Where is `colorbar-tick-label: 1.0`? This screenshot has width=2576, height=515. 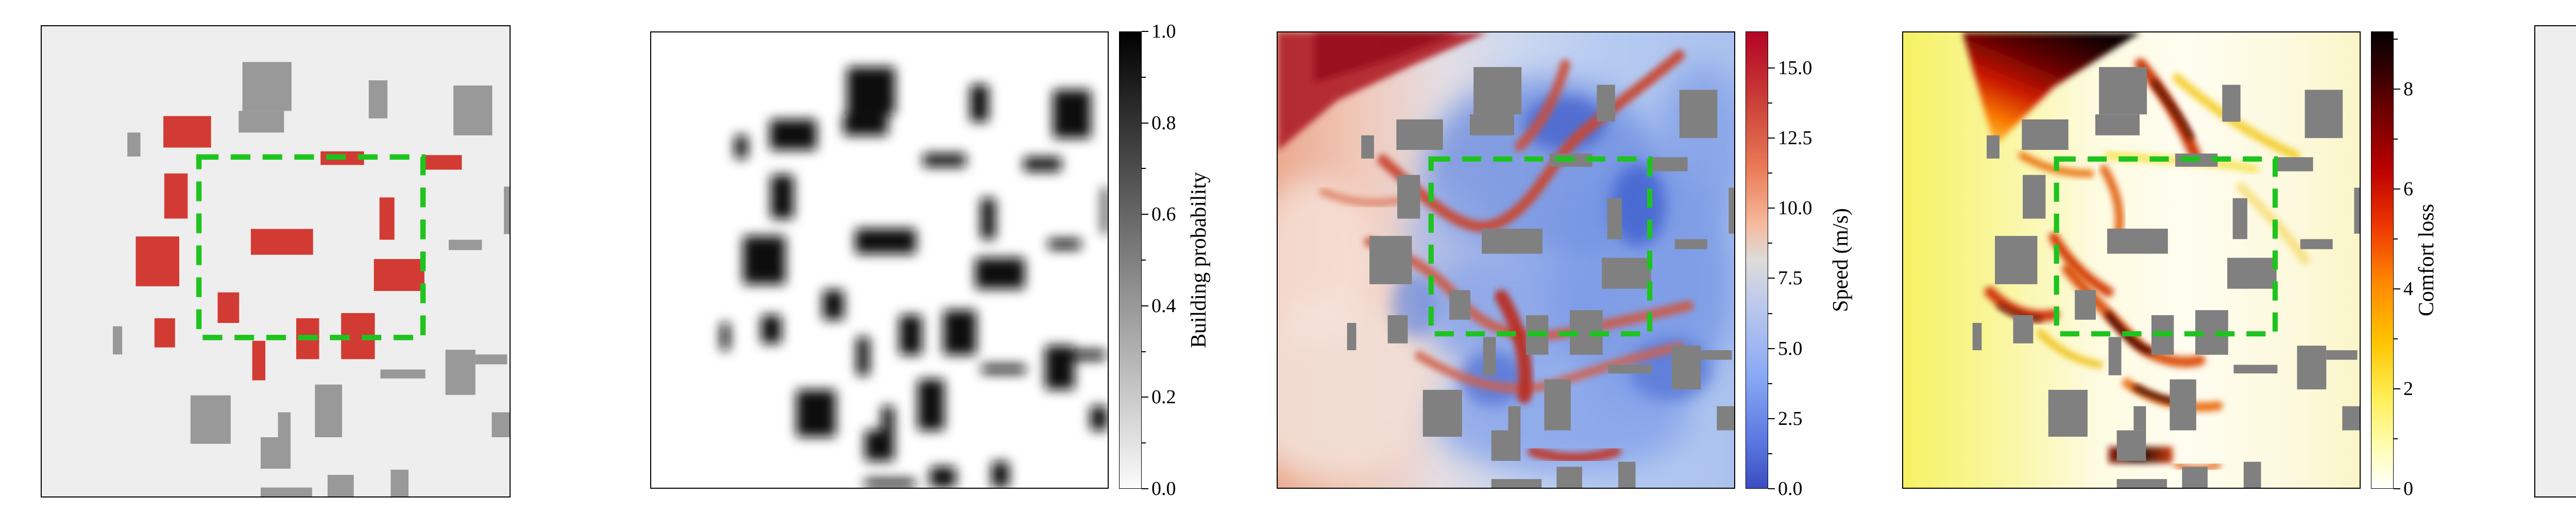 colorbar-tick-label: 1.0 is located at coordinates (1163, 32).